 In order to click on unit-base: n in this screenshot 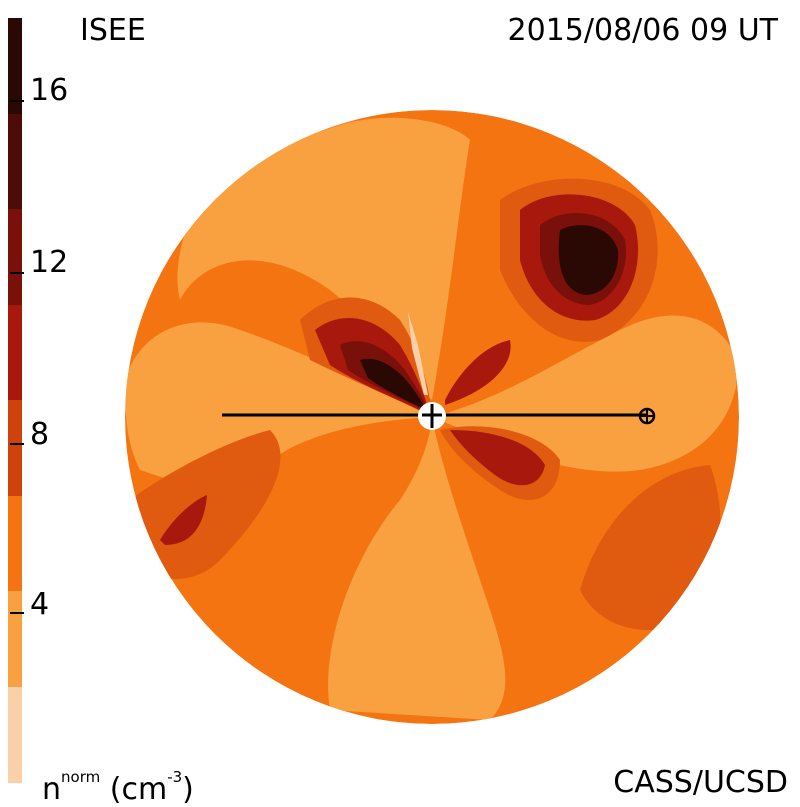, I will do `click(52, 789)`.